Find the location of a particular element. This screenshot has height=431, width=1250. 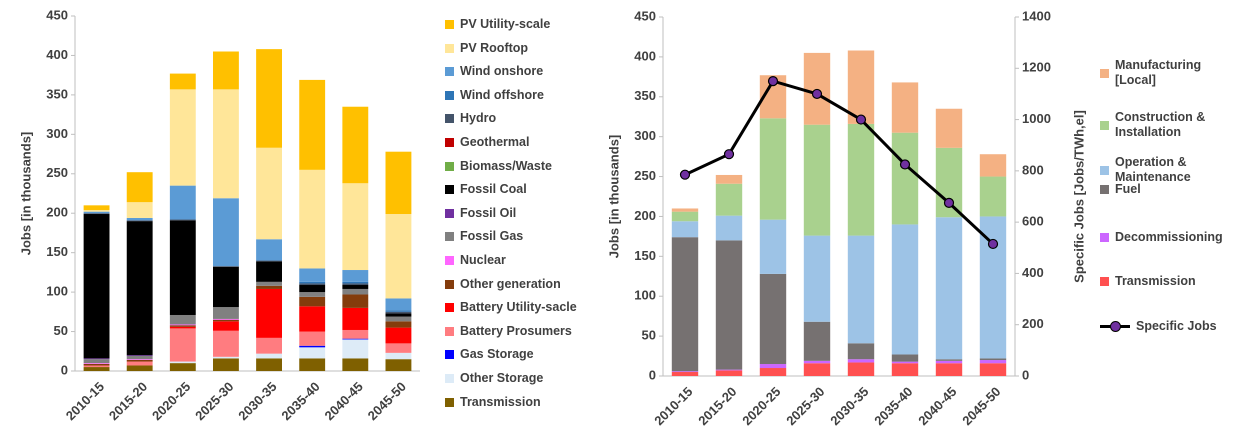

y-tick-label: 200 is located at coordinates (57, 212).